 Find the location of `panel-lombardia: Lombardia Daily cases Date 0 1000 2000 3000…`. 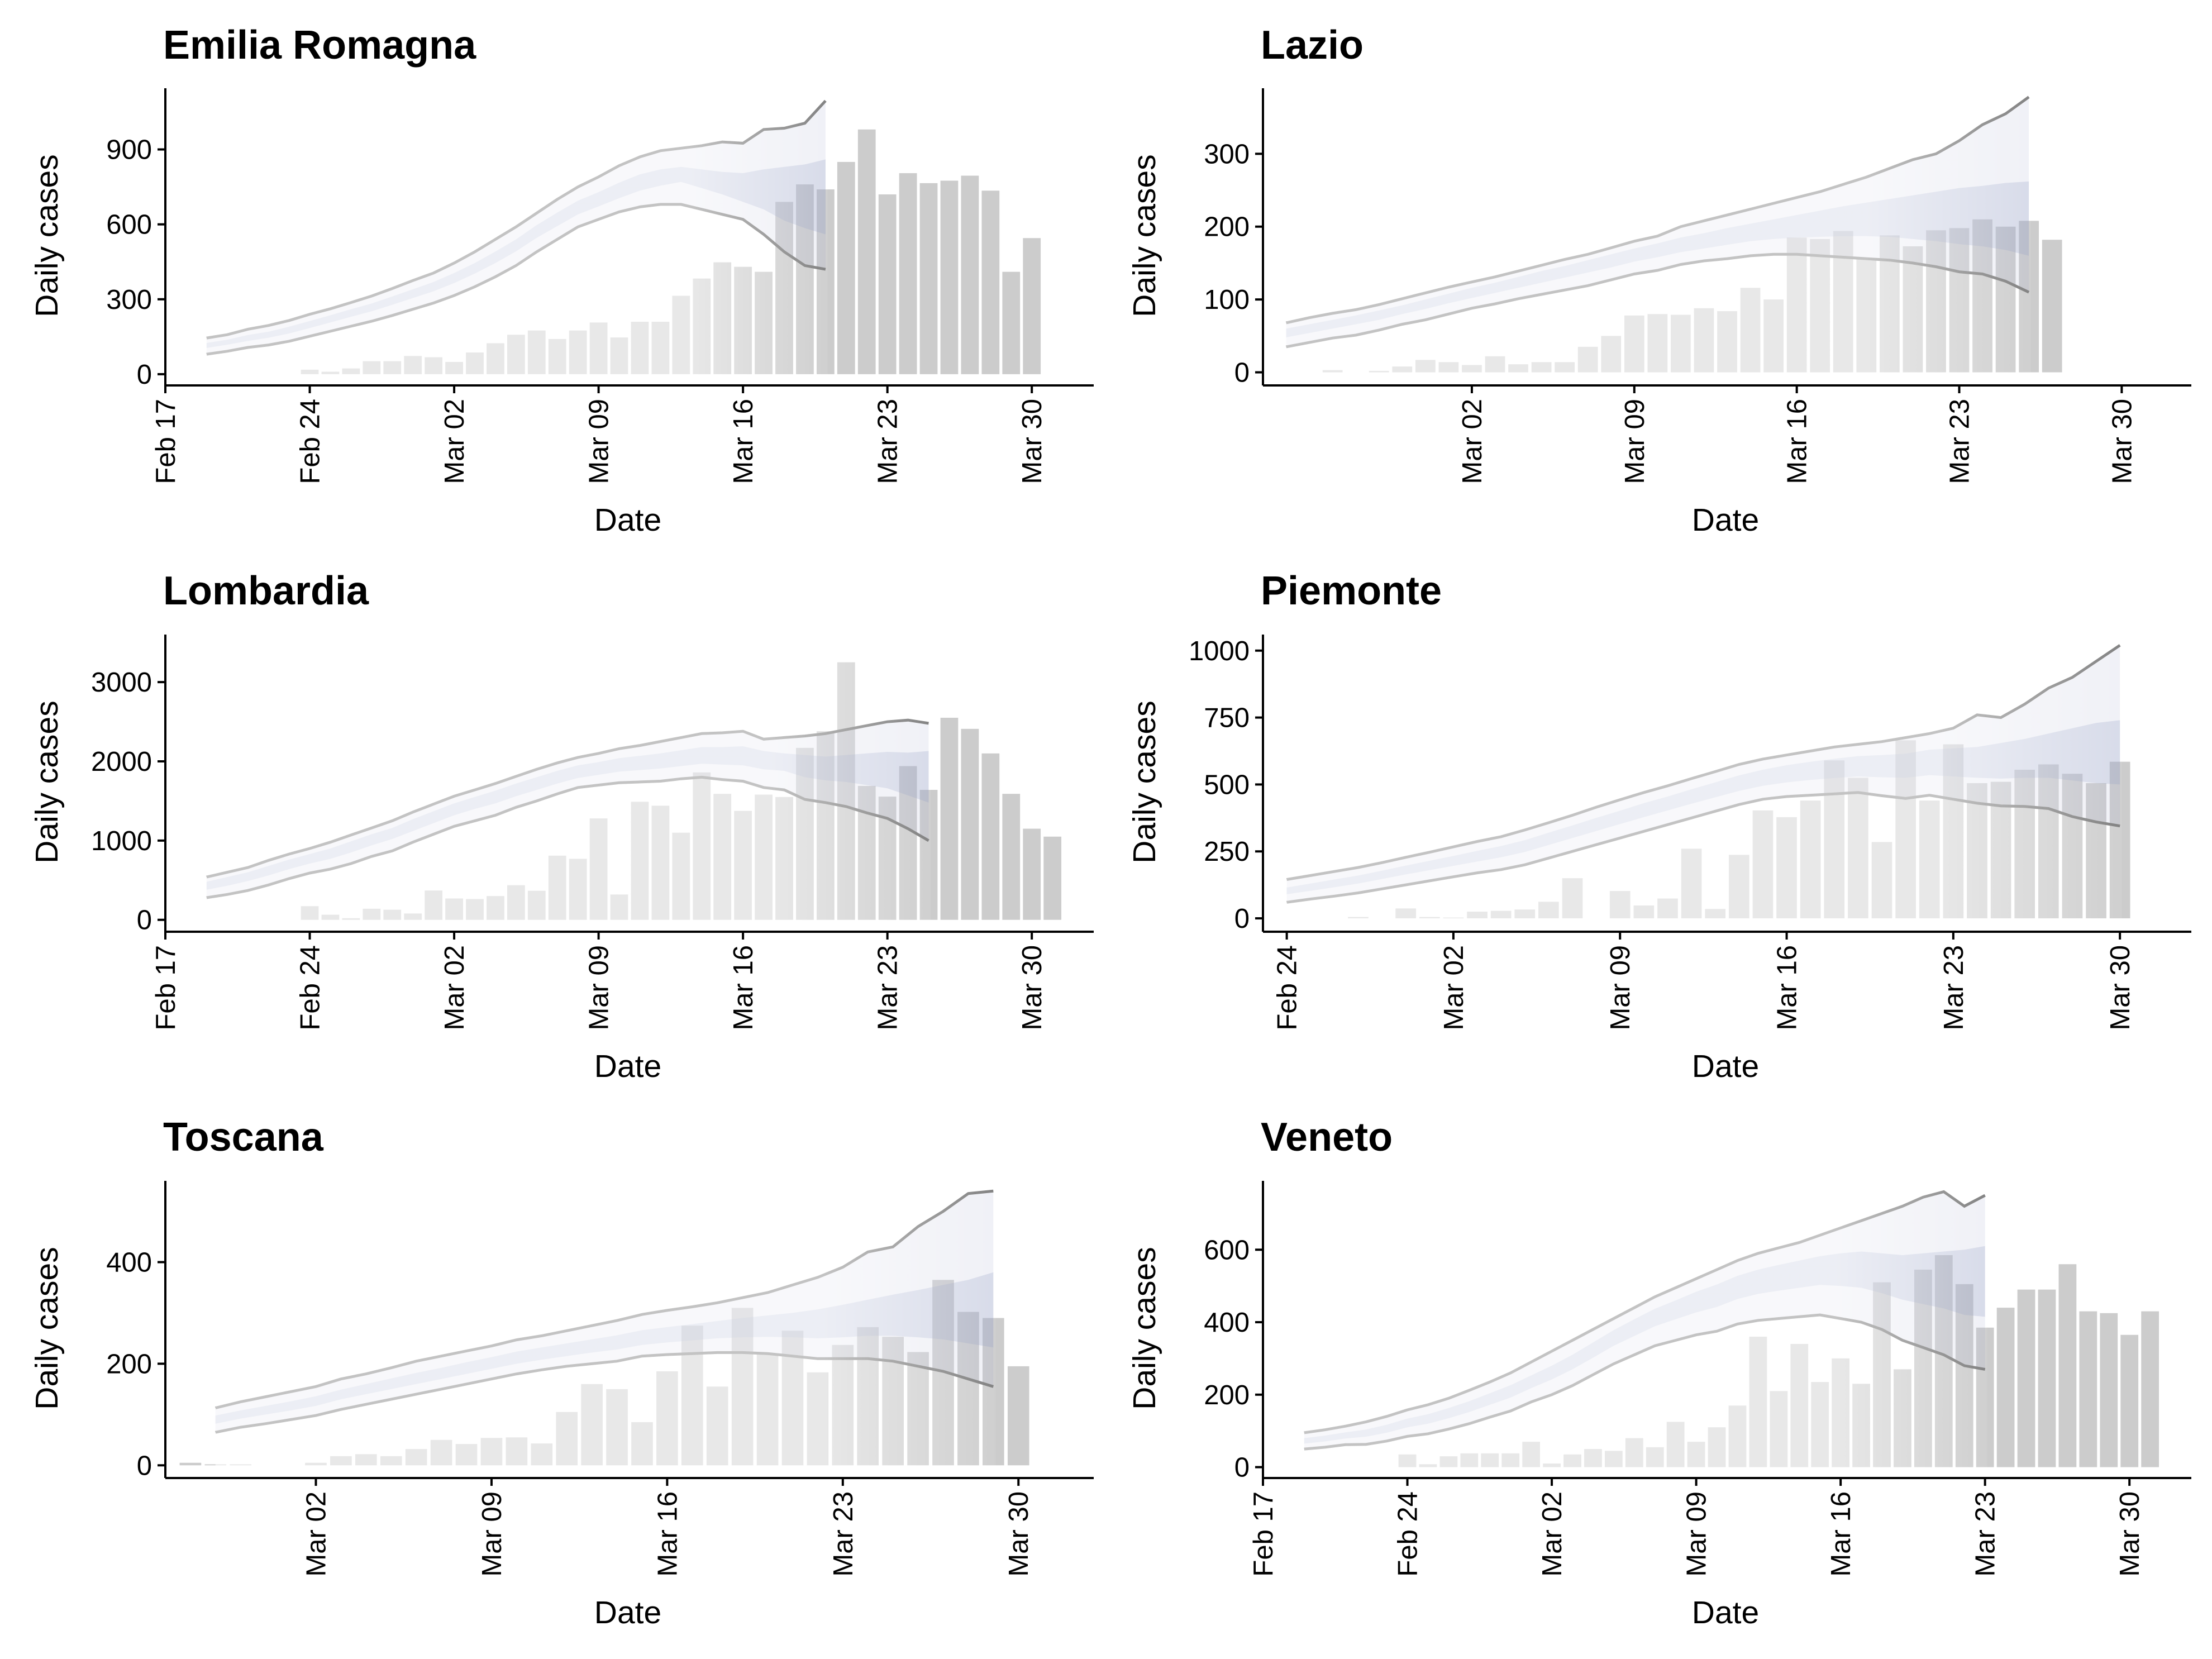

panel-lombardia: Lombardia Daily cases Date 0 1000 2000 3000… is located at coordinates (562, 827).